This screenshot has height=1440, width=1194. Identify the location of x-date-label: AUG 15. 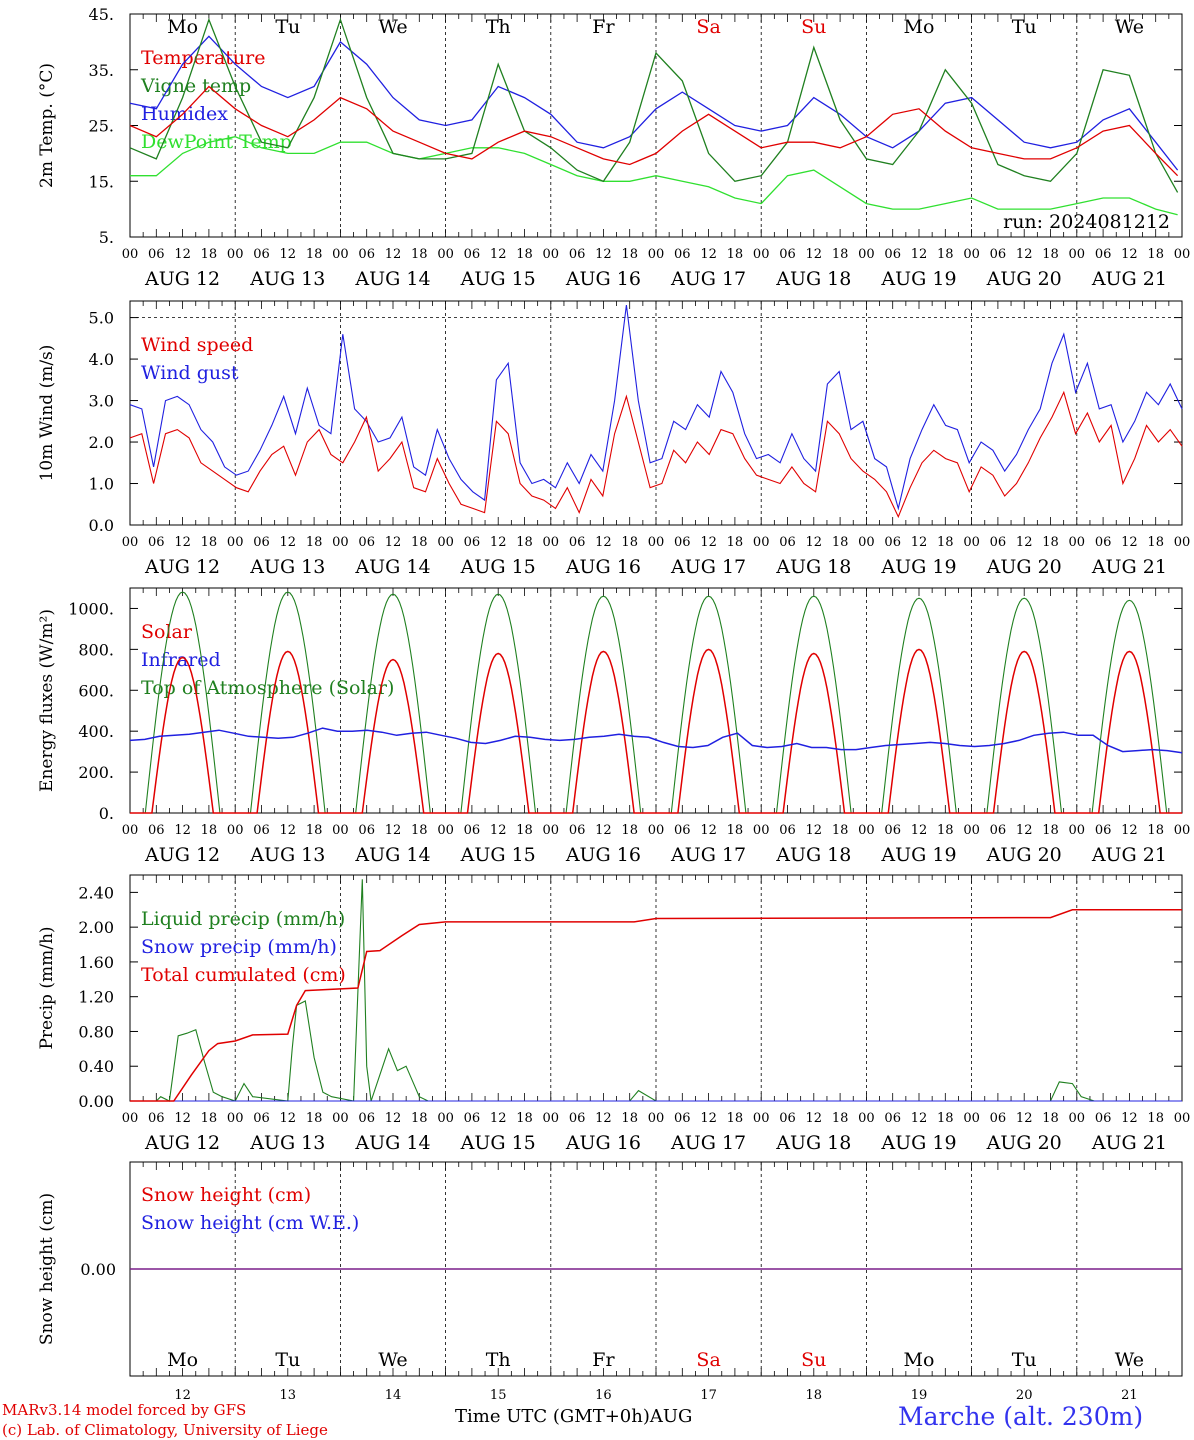
(498, 567).